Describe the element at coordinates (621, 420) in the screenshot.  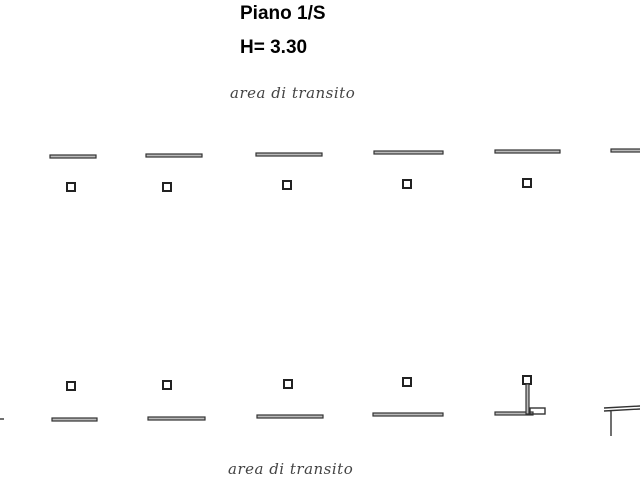
I see `wall-corner` at that location.